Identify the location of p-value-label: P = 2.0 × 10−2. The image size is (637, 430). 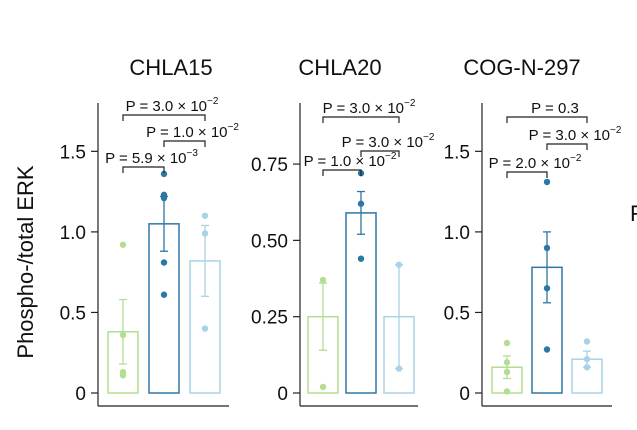
(535, 162).